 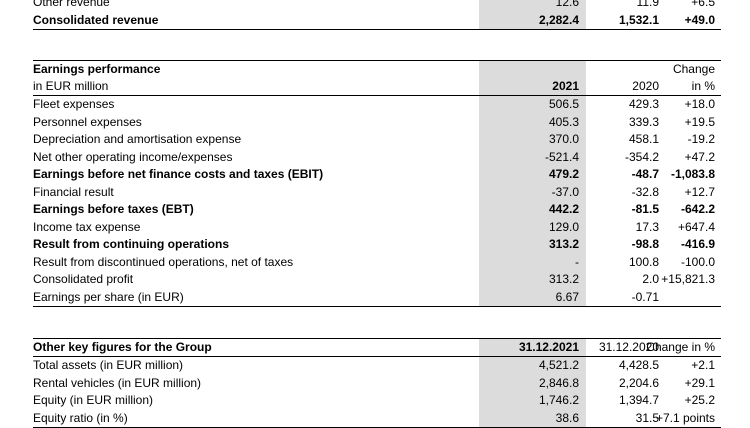 What do you see at coordinates (132, 158) in the screenshot?
I see `row-label: Net other operating income/expenses` at bounding box center [132, 158].